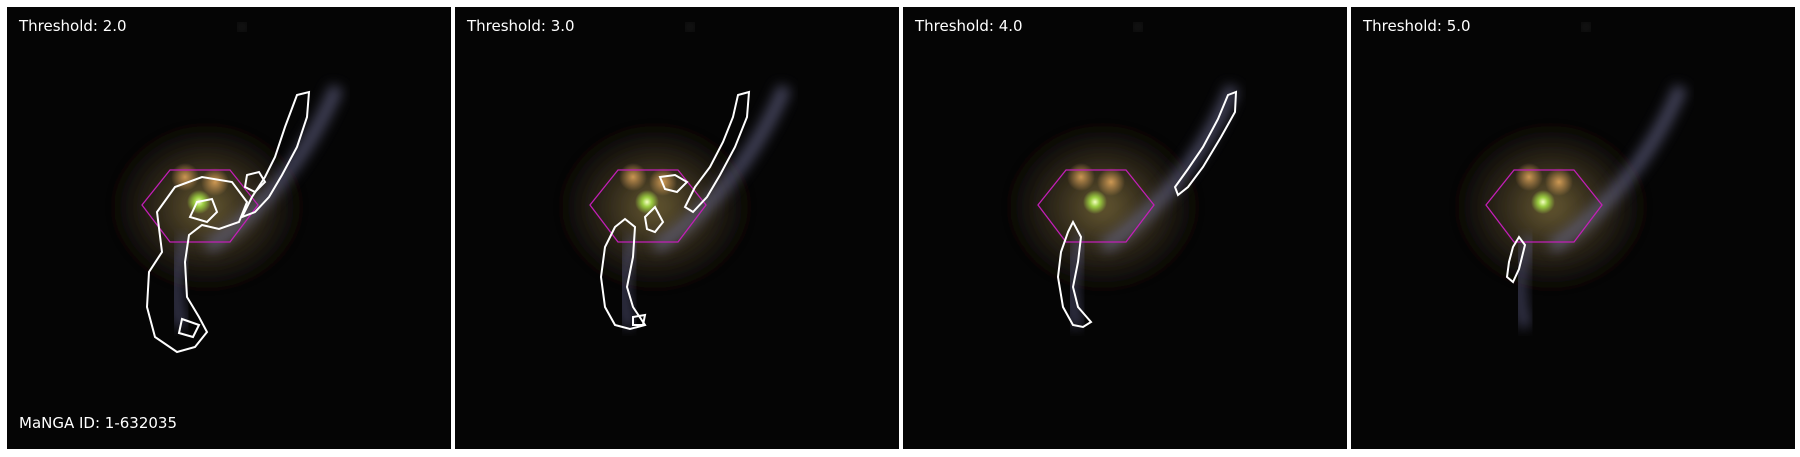 This screenshot has width=1800, height=457. I want to click on threshold-label: Threshold: 3.0, so click(521, 26).